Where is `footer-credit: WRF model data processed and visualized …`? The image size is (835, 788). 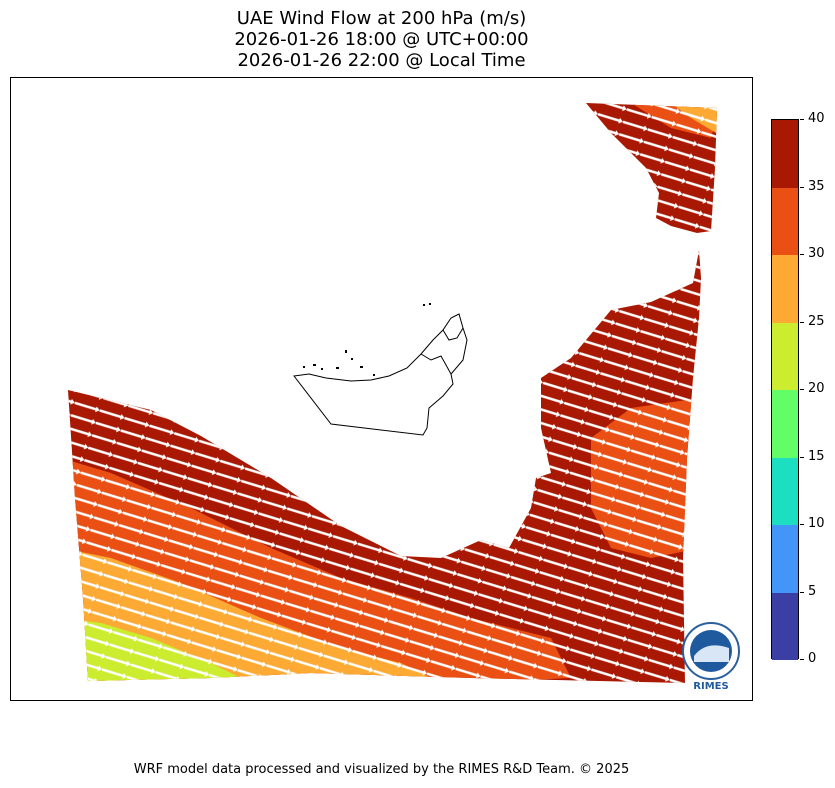
footer-credit: WRF model data processed and visualized … is located at coordinates (381, 769).